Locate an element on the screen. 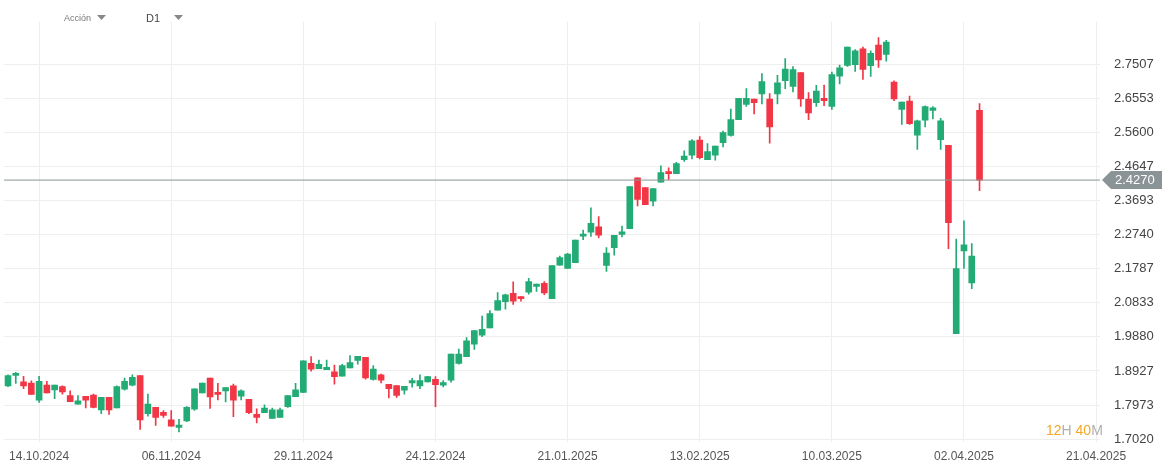 Image resolution: width=1175 pixels, height=476 pixels. y-tick-label: 1.9880 is located at coordinates (1134, 336).